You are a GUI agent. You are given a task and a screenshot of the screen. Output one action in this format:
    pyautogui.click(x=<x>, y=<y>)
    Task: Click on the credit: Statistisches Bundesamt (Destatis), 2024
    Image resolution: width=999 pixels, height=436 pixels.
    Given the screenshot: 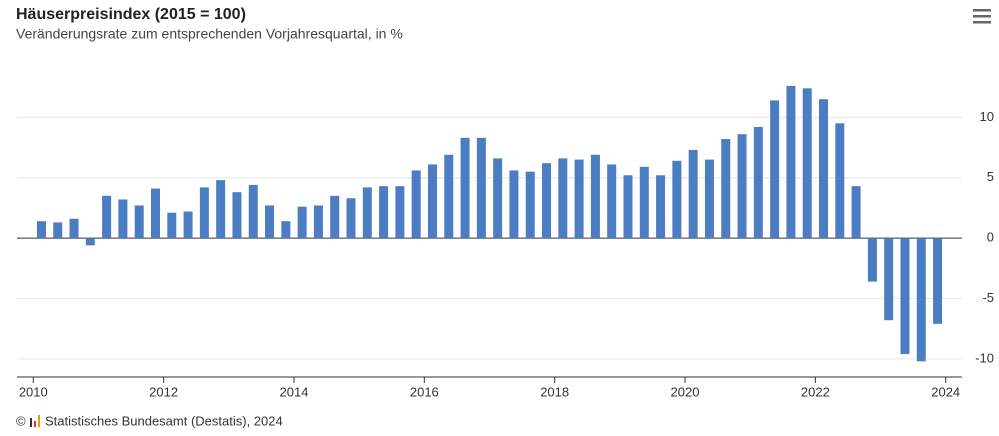 What is the action you would take?
    pyautogui.click(x=164, y=420)
    